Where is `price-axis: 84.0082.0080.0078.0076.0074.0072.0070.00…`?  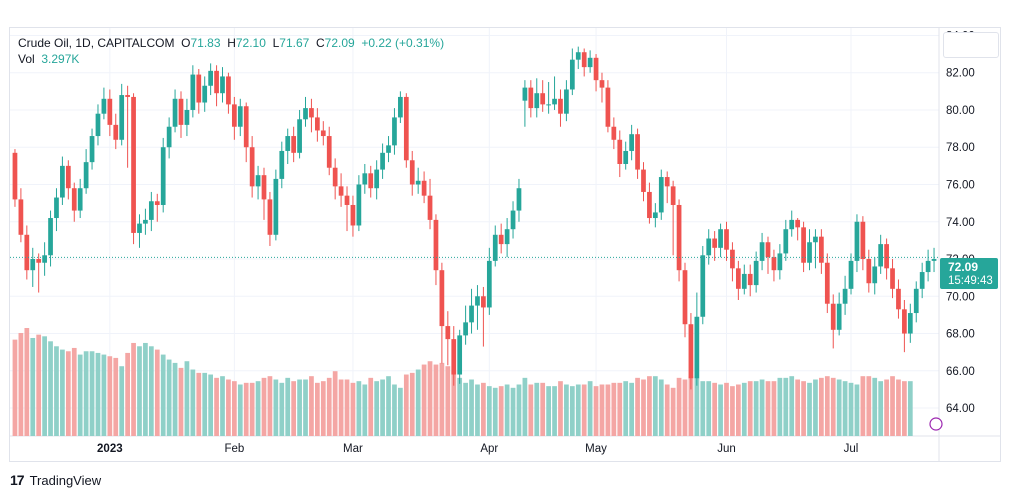 price-axis: 84.0082.0080.0078.0076.0074.0072.0070.00… is located at coordinates (960, 222).